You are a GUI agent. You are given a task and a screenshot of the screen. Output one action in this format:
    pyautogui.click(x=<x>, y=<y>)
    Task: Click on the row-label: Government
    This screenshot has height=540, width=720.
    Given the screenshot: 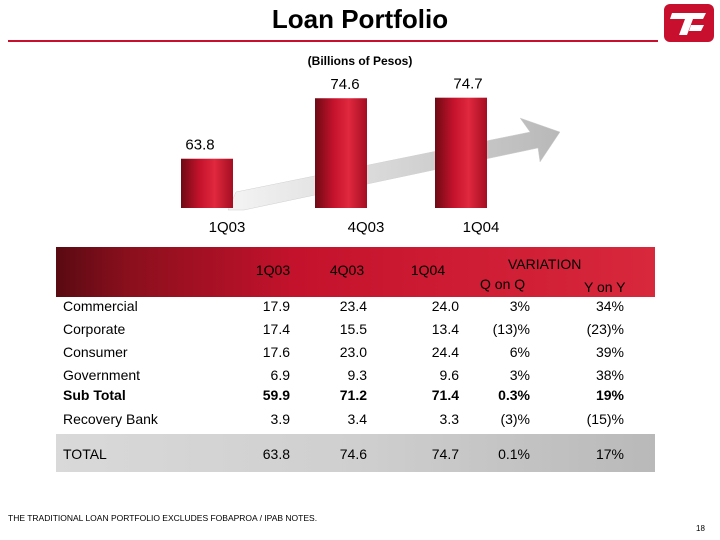 What is the action you would take?
    pyautogui.click(x=102, y=375)
    